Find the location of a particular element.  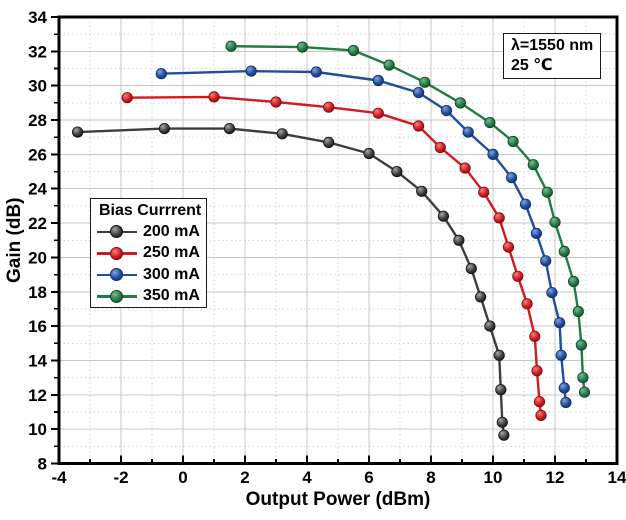

x-axis-title: Output Power (dBm) is located at coordinates (338, 499).